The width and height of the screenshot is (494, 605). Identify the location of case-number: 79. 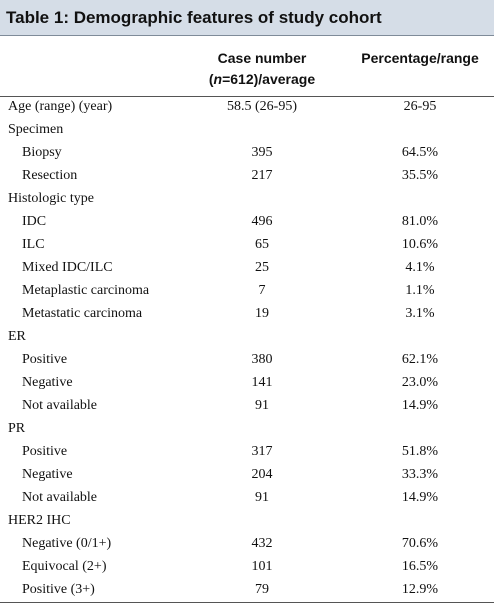
(262, 589).